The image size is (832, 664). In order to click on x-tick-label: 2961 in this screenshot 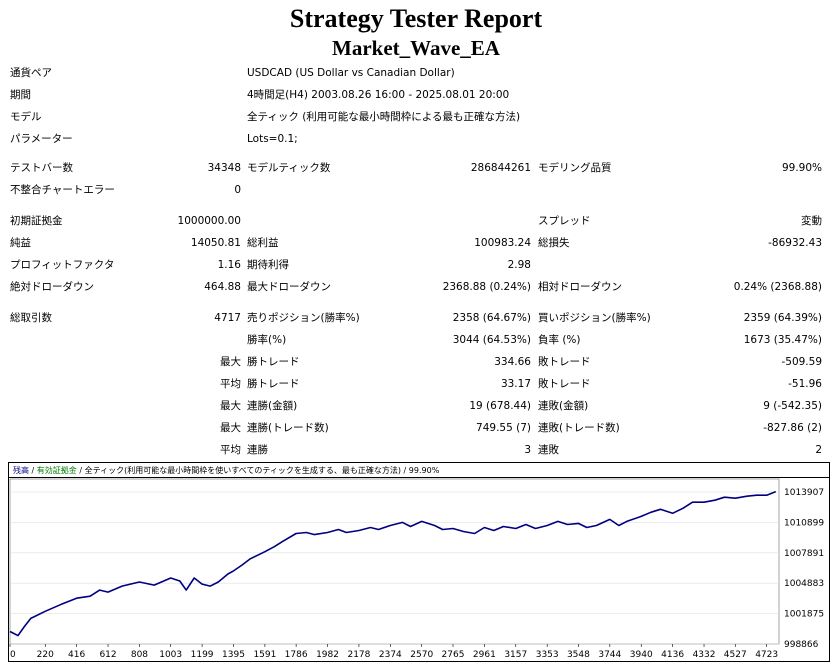, I will do `click(484, 655)`.